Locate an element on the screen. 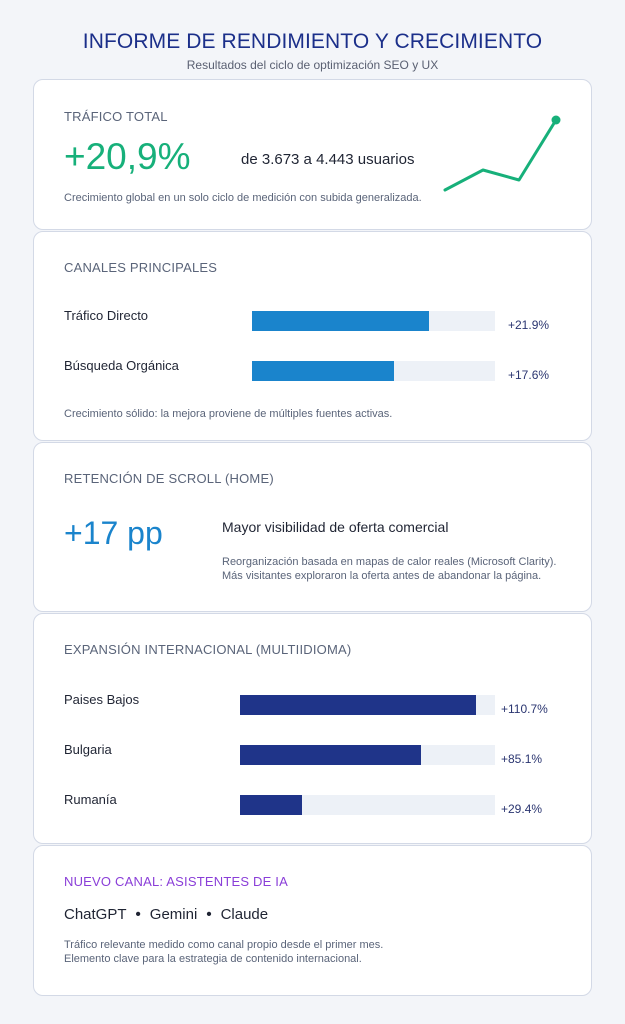  scroll-headline: Mayor visibilidad de oferta comercial is located at coordinates (335, 527).